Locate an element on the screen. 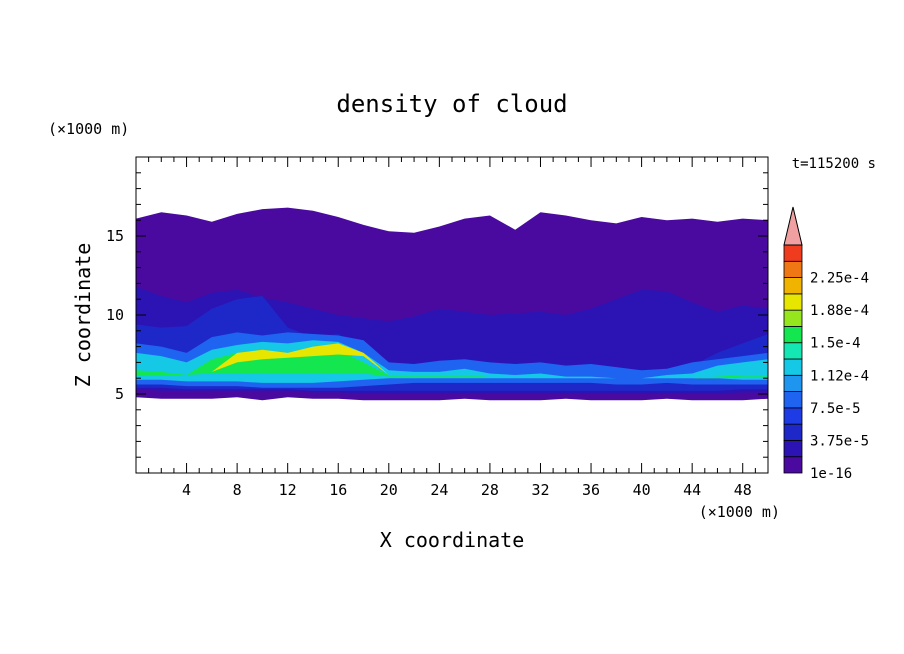 The width and height of the screenshot is (904, 654). colorbar-label: 7.5e-5 is located at coordinates (835, 409).